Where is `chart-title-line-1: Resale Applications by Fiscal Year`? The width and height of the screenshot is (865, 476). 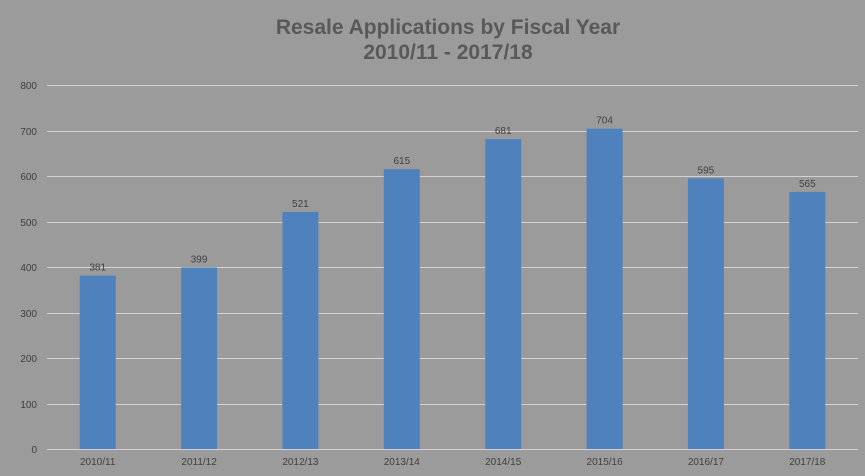 chart-title-line-1: Resale Applications by Fiscal Year is located at coordinates (448, 27).